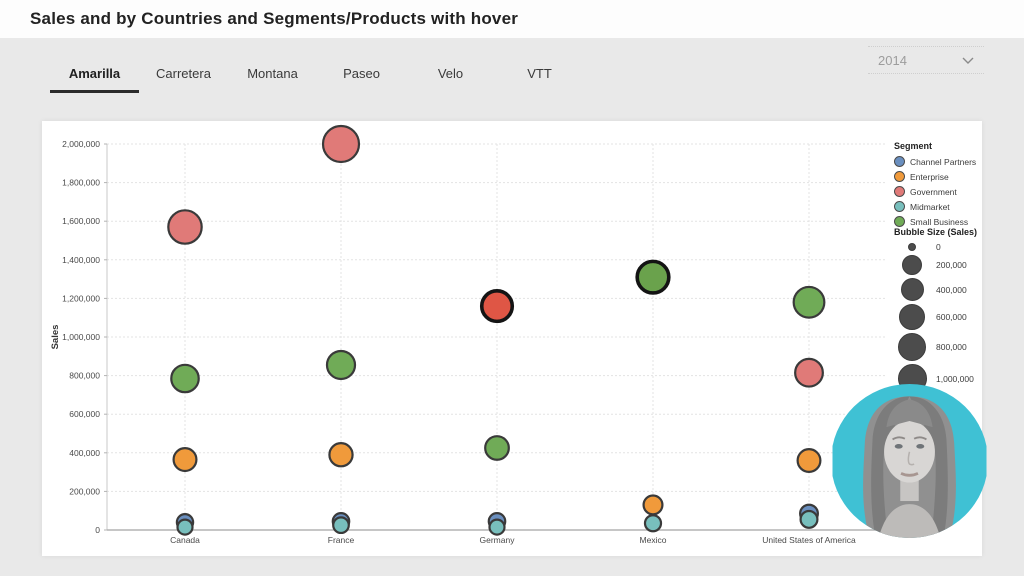 The width and height of the screenshot is (1024, 576). What do you see at coordinates (938, 247) in the screenshot?
I see `size-legend-label: 0` at bounding box center [938, 247].